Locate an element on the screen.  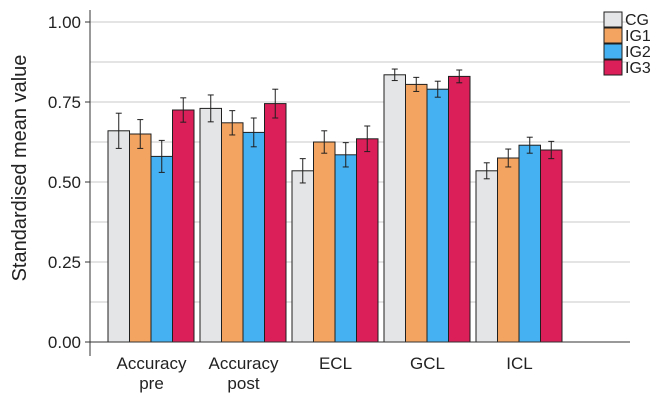
y-tick-label: 0.50 is located at coordinates (64, 182).